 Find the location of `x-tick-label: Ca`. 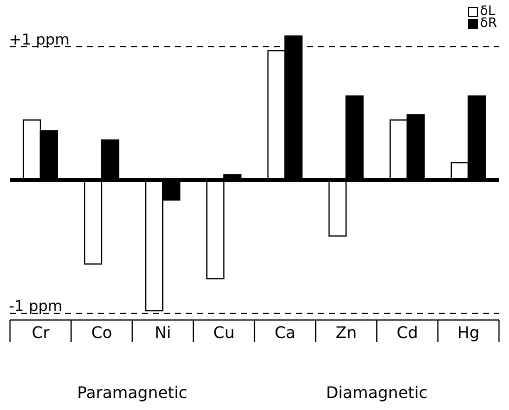

x-tick-label: Ca is located at coordinates (285, 332).